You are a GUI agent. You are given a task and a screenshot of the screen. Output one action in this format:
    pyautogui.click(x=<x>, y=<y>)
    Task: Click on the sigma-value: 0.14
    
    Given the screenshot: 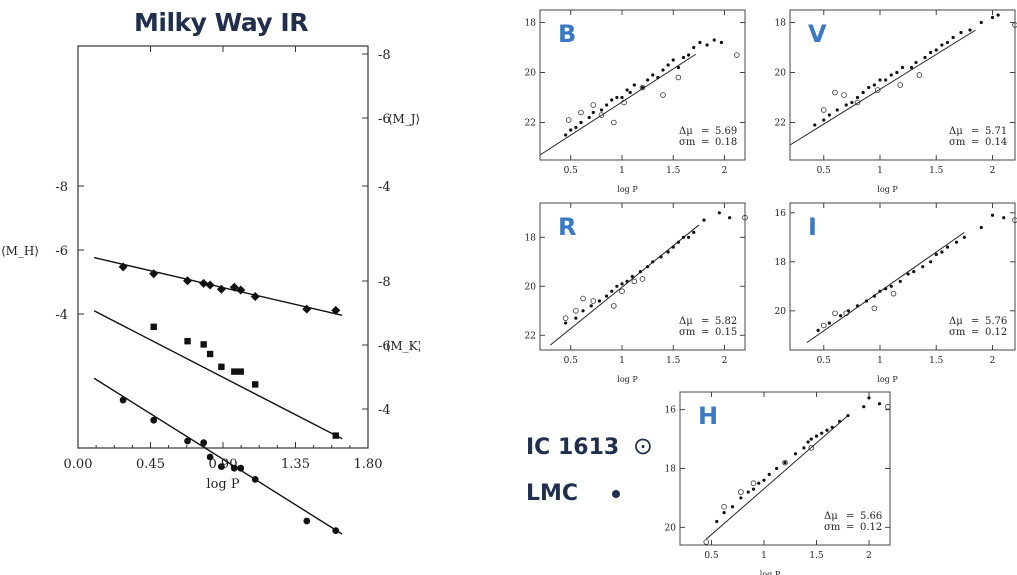 What is the action you would take?
    pyautogui.click(x=996, y=142)
    